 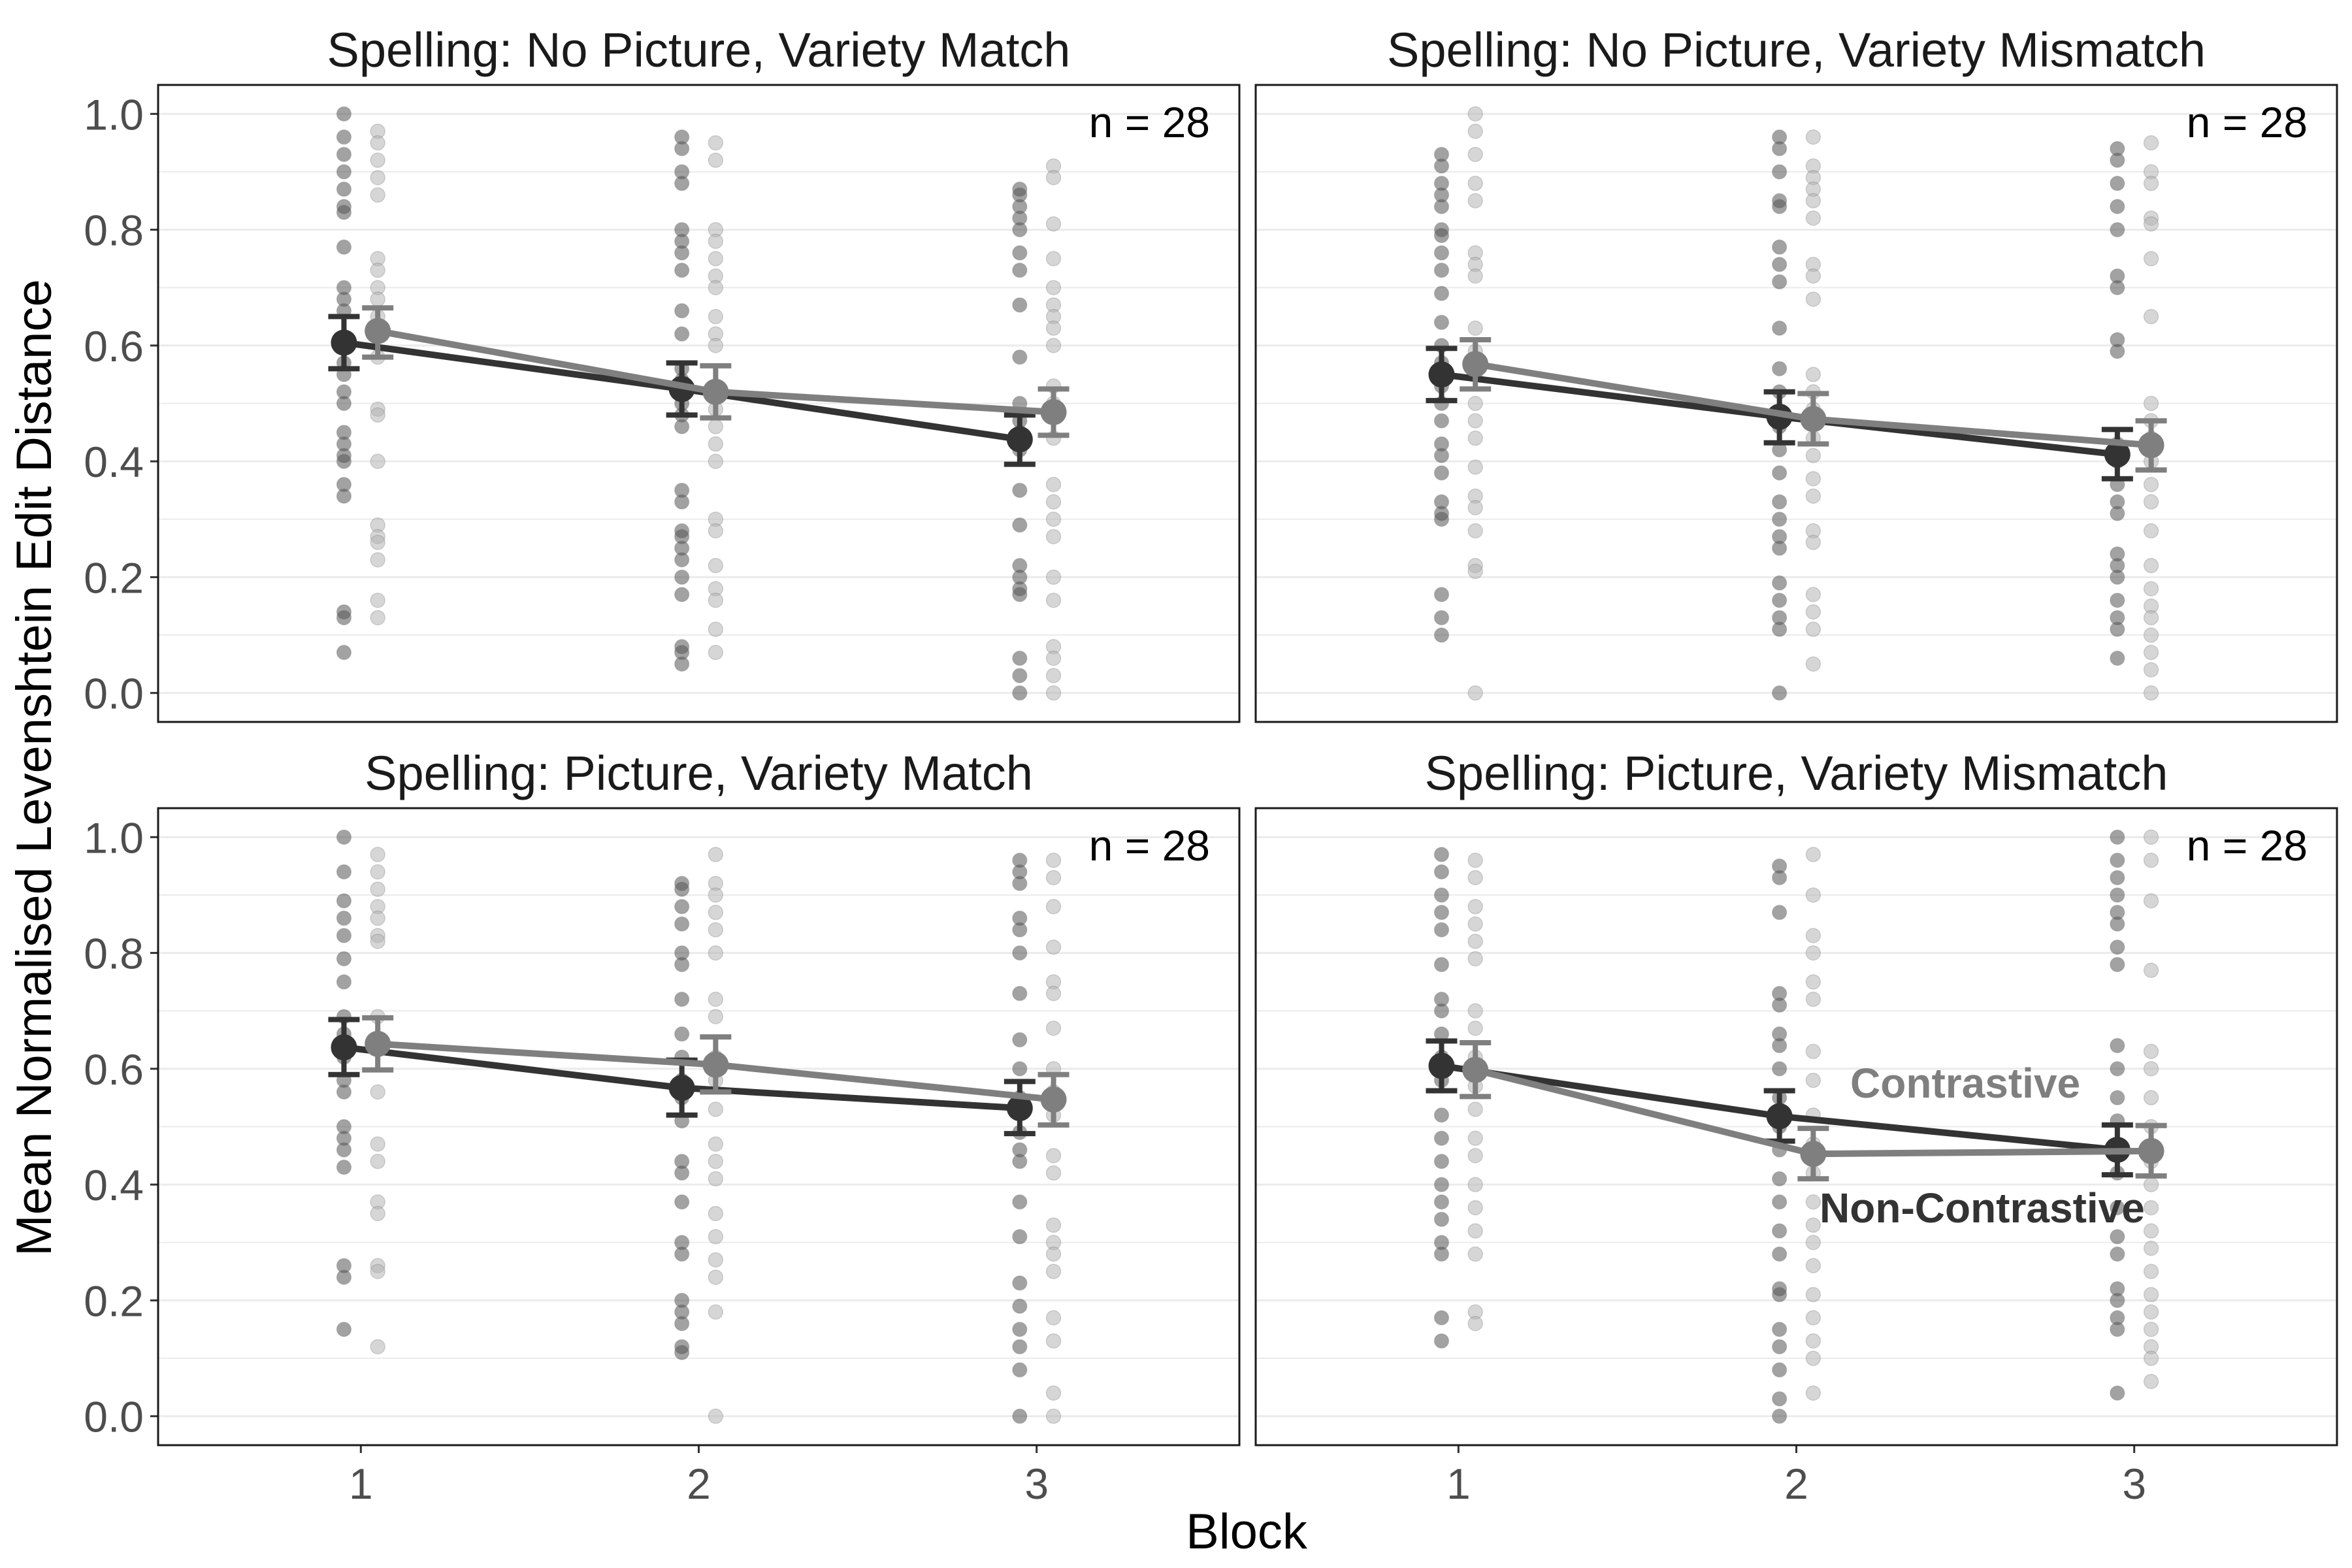 I want to click on raw-points-contrastive, so click(x=1813, y=1115).